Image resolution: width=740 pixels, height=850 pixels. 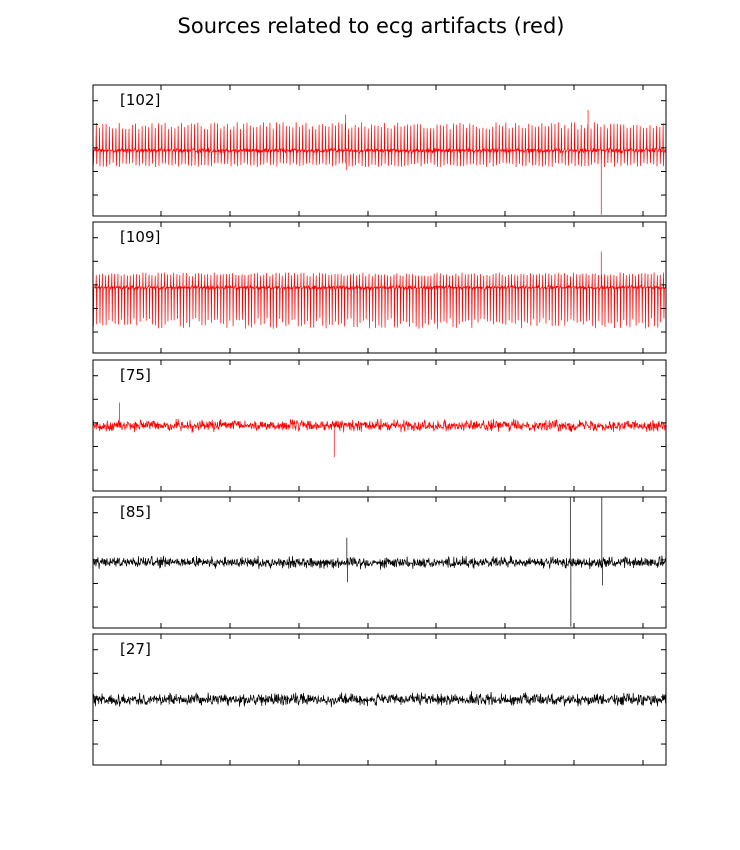 What do you see at coordinates (140, 237) in the screenshot?
I see `panel-label: [109]` at bounding box center [140, 237].